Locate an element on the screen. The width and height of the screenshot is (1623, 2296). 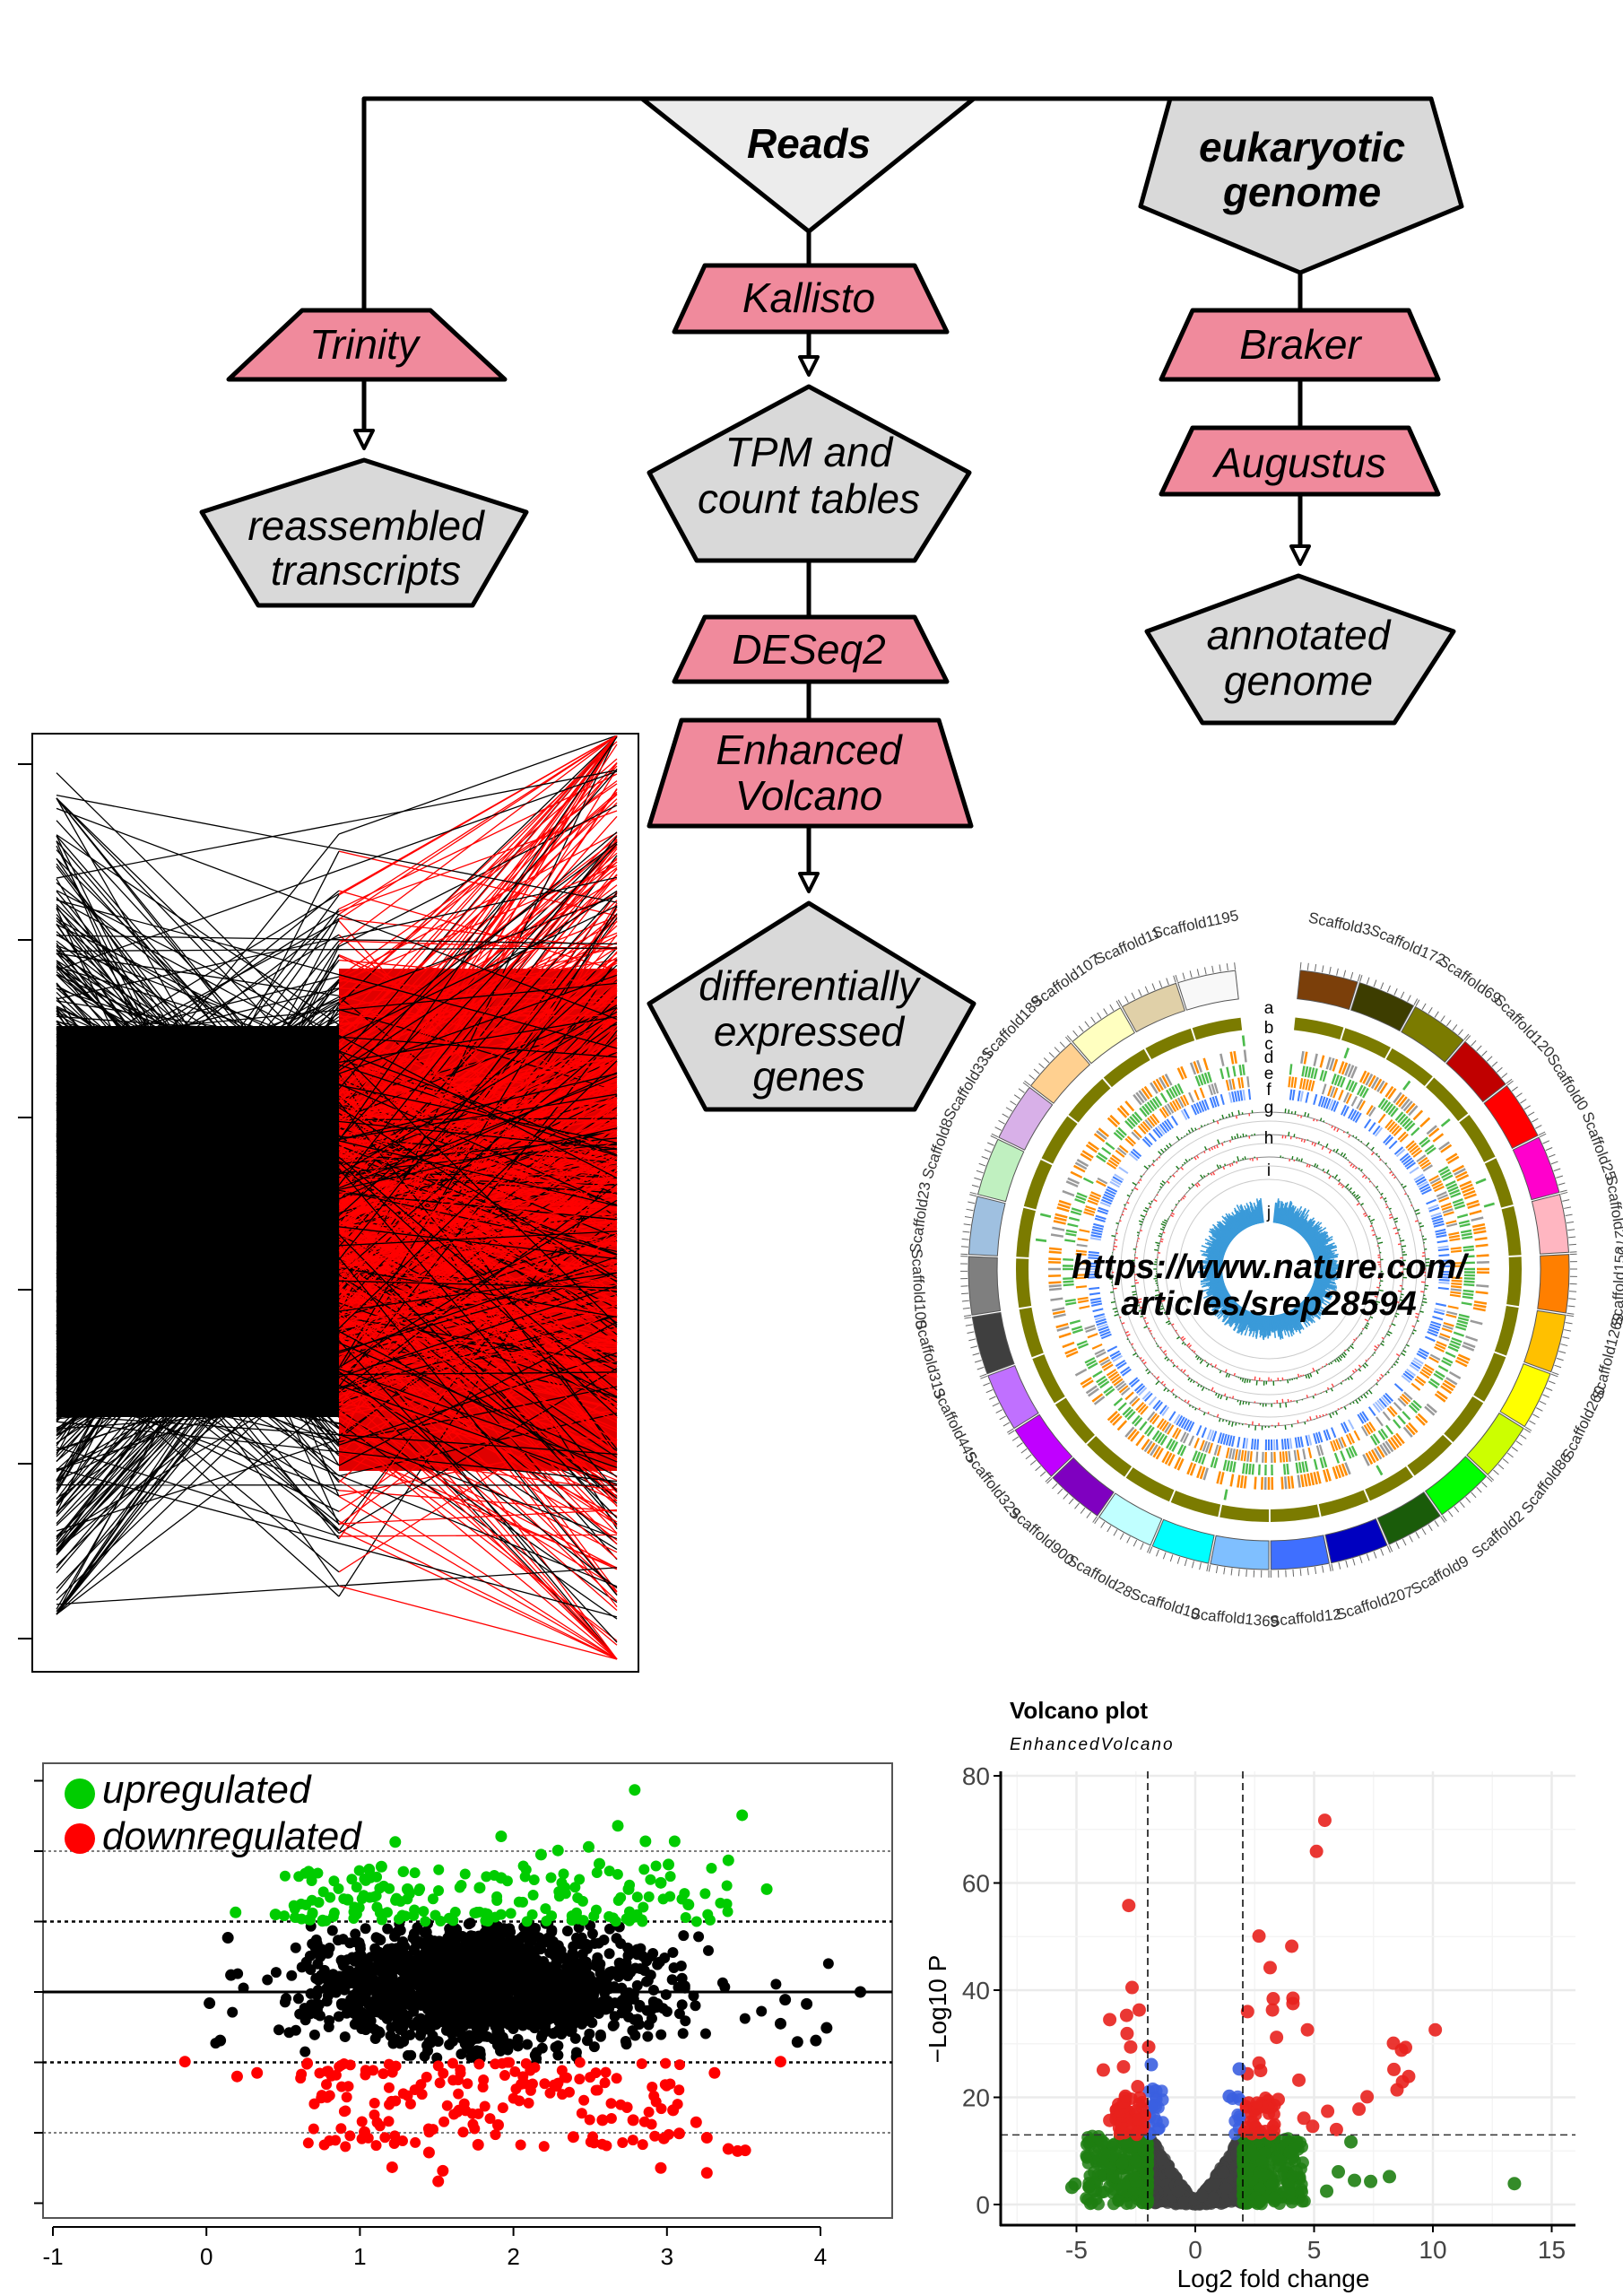
braker-label: Braker is located at coordinates (1300, 344).